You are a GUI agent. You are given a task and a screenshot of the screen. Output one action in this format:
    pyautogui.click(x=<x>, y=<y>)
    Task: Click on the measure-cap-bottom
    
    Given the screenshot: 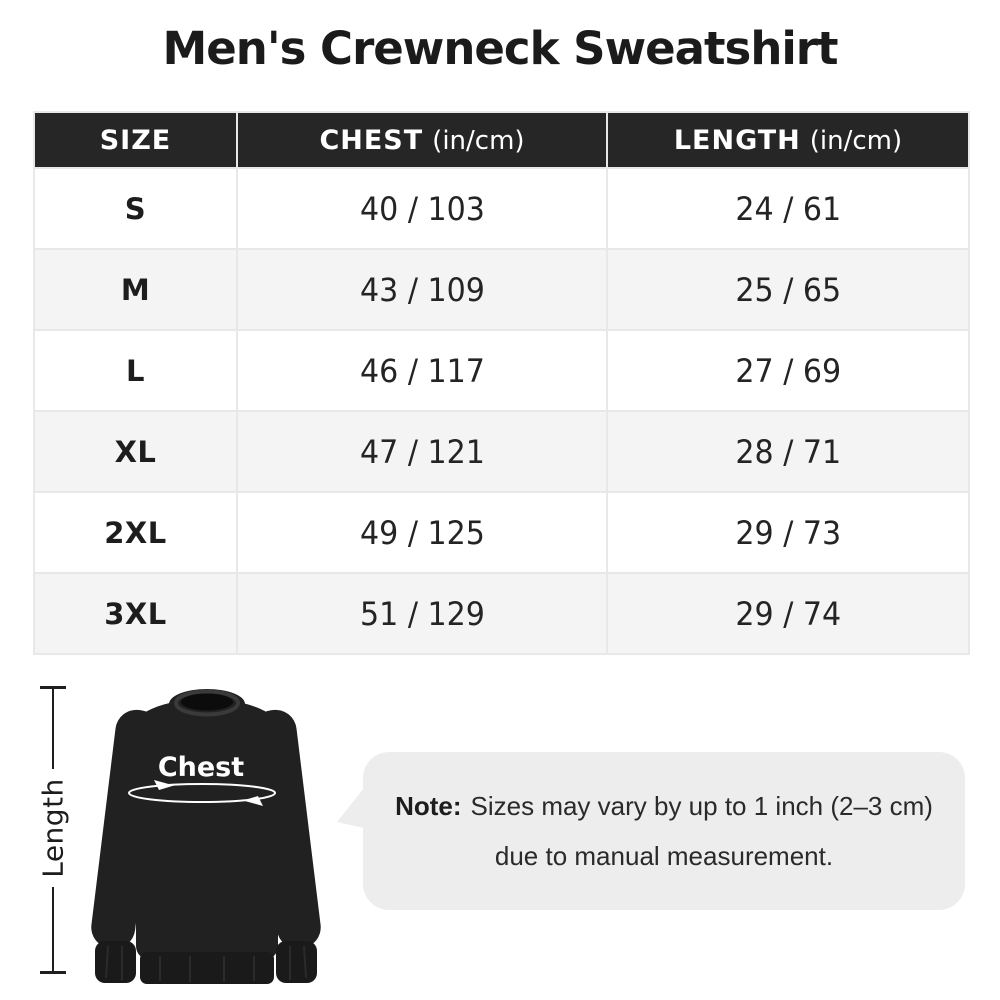 What is the action you would take?
    pyautogui.click(x=53, y=972)
    